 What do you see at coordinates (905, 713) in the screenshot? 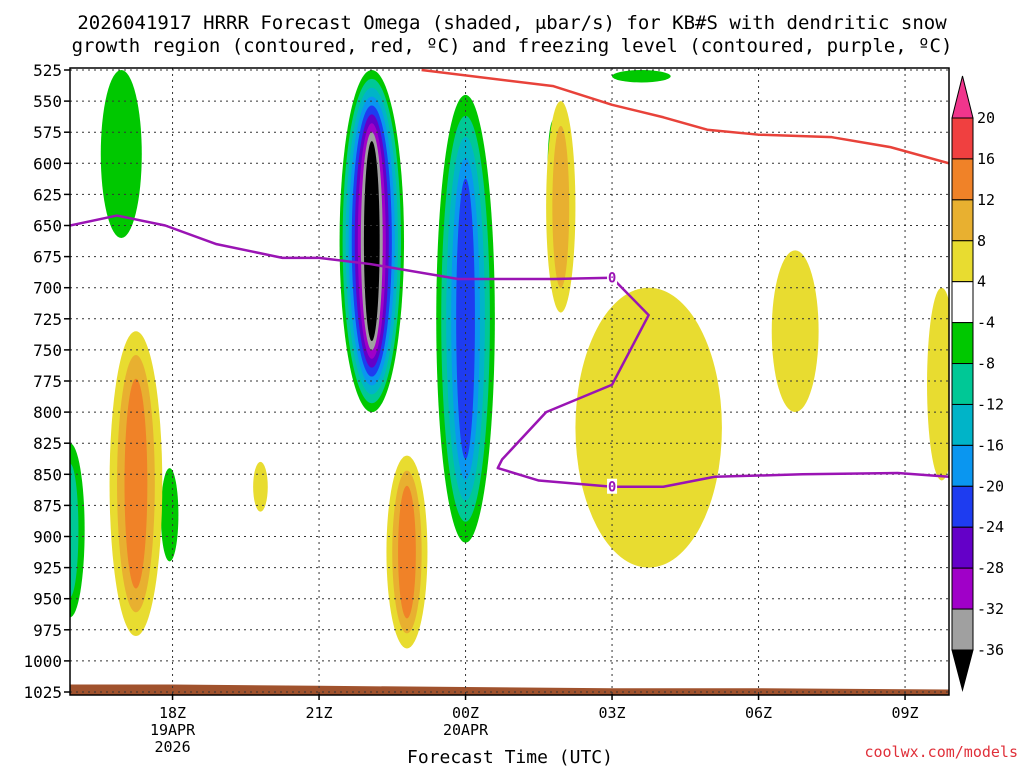
I see `x-tick-label-09Z: 09Z` at bounding box center [905, 713].